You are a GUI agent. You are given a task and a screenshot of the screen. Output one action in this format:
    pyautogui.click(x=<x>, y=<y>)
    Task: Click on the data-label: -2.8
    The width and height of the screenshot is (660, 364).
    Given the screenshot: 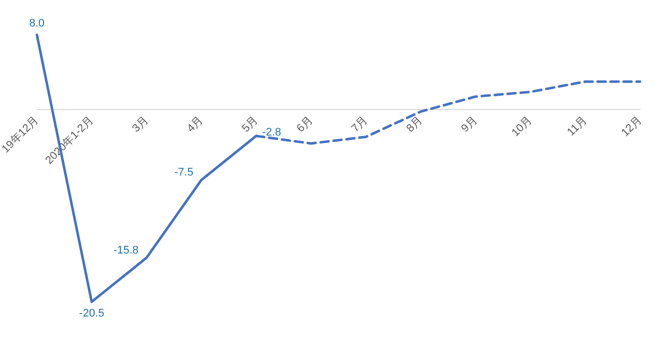 What is the action you would take?
    pyautogui.click(x=272, y=132)
    